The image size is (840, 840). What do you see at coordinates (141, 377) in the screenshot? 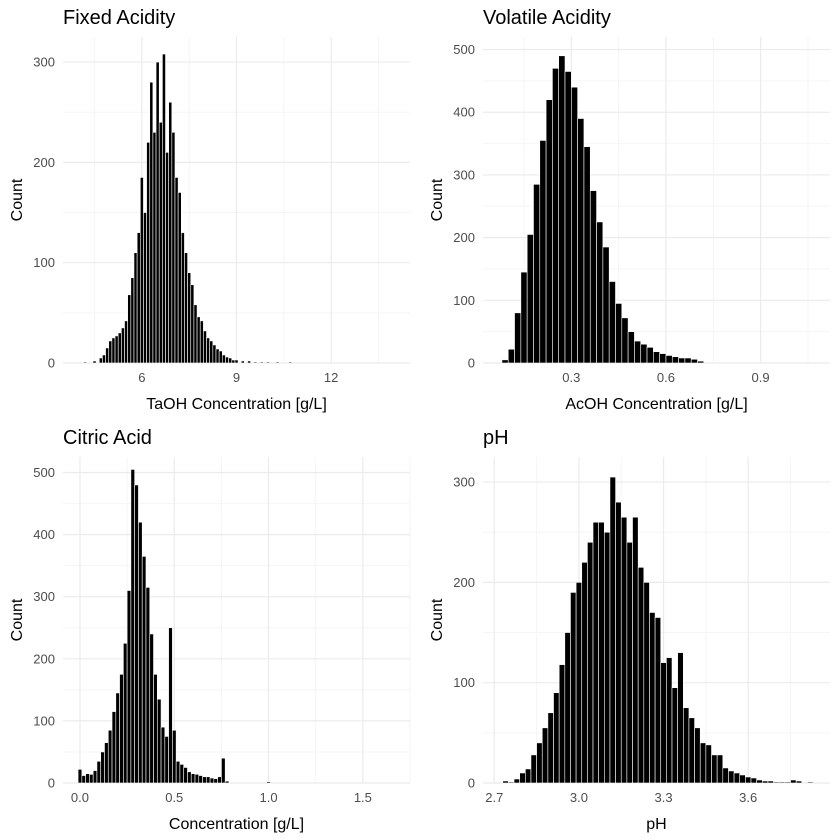
I see `x-tick-label: 6` at bounding box center [141, 377].